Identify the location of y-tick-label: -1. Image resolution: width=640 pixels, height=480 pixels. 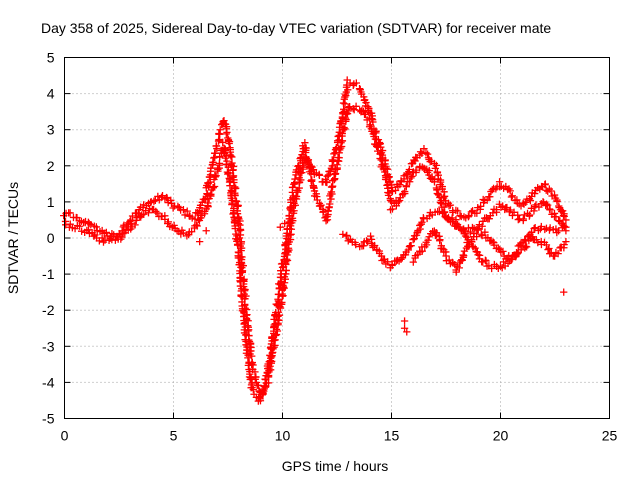
(48, 274).